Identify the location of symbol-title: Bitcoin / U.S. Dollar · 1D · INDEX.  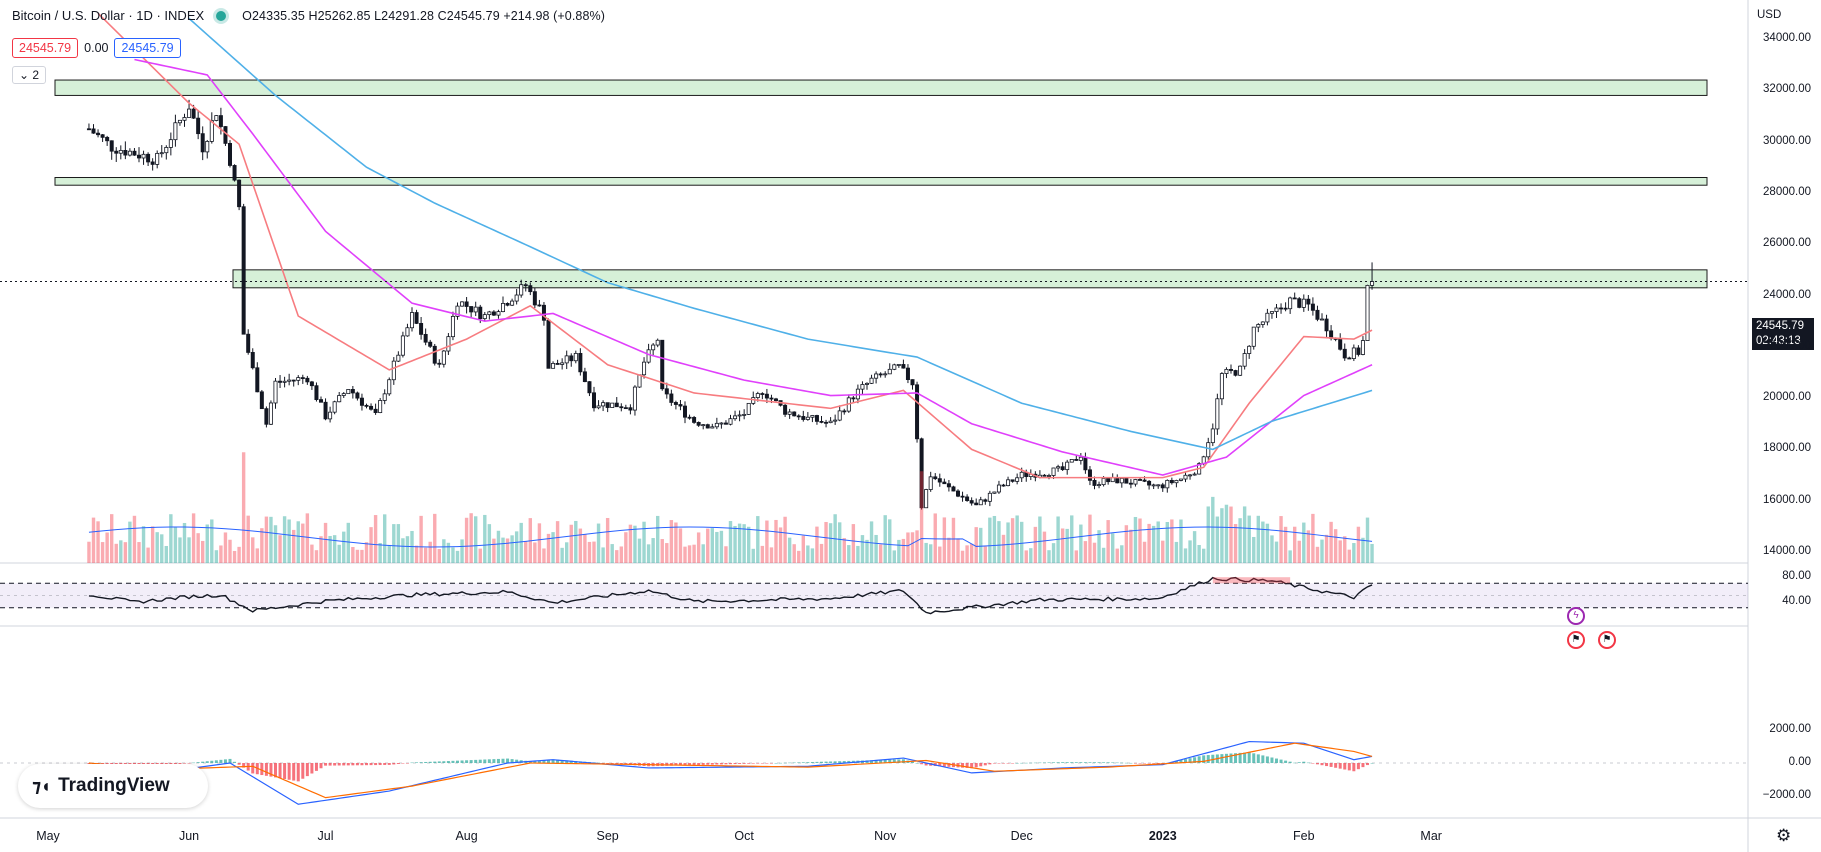
(108, 15).